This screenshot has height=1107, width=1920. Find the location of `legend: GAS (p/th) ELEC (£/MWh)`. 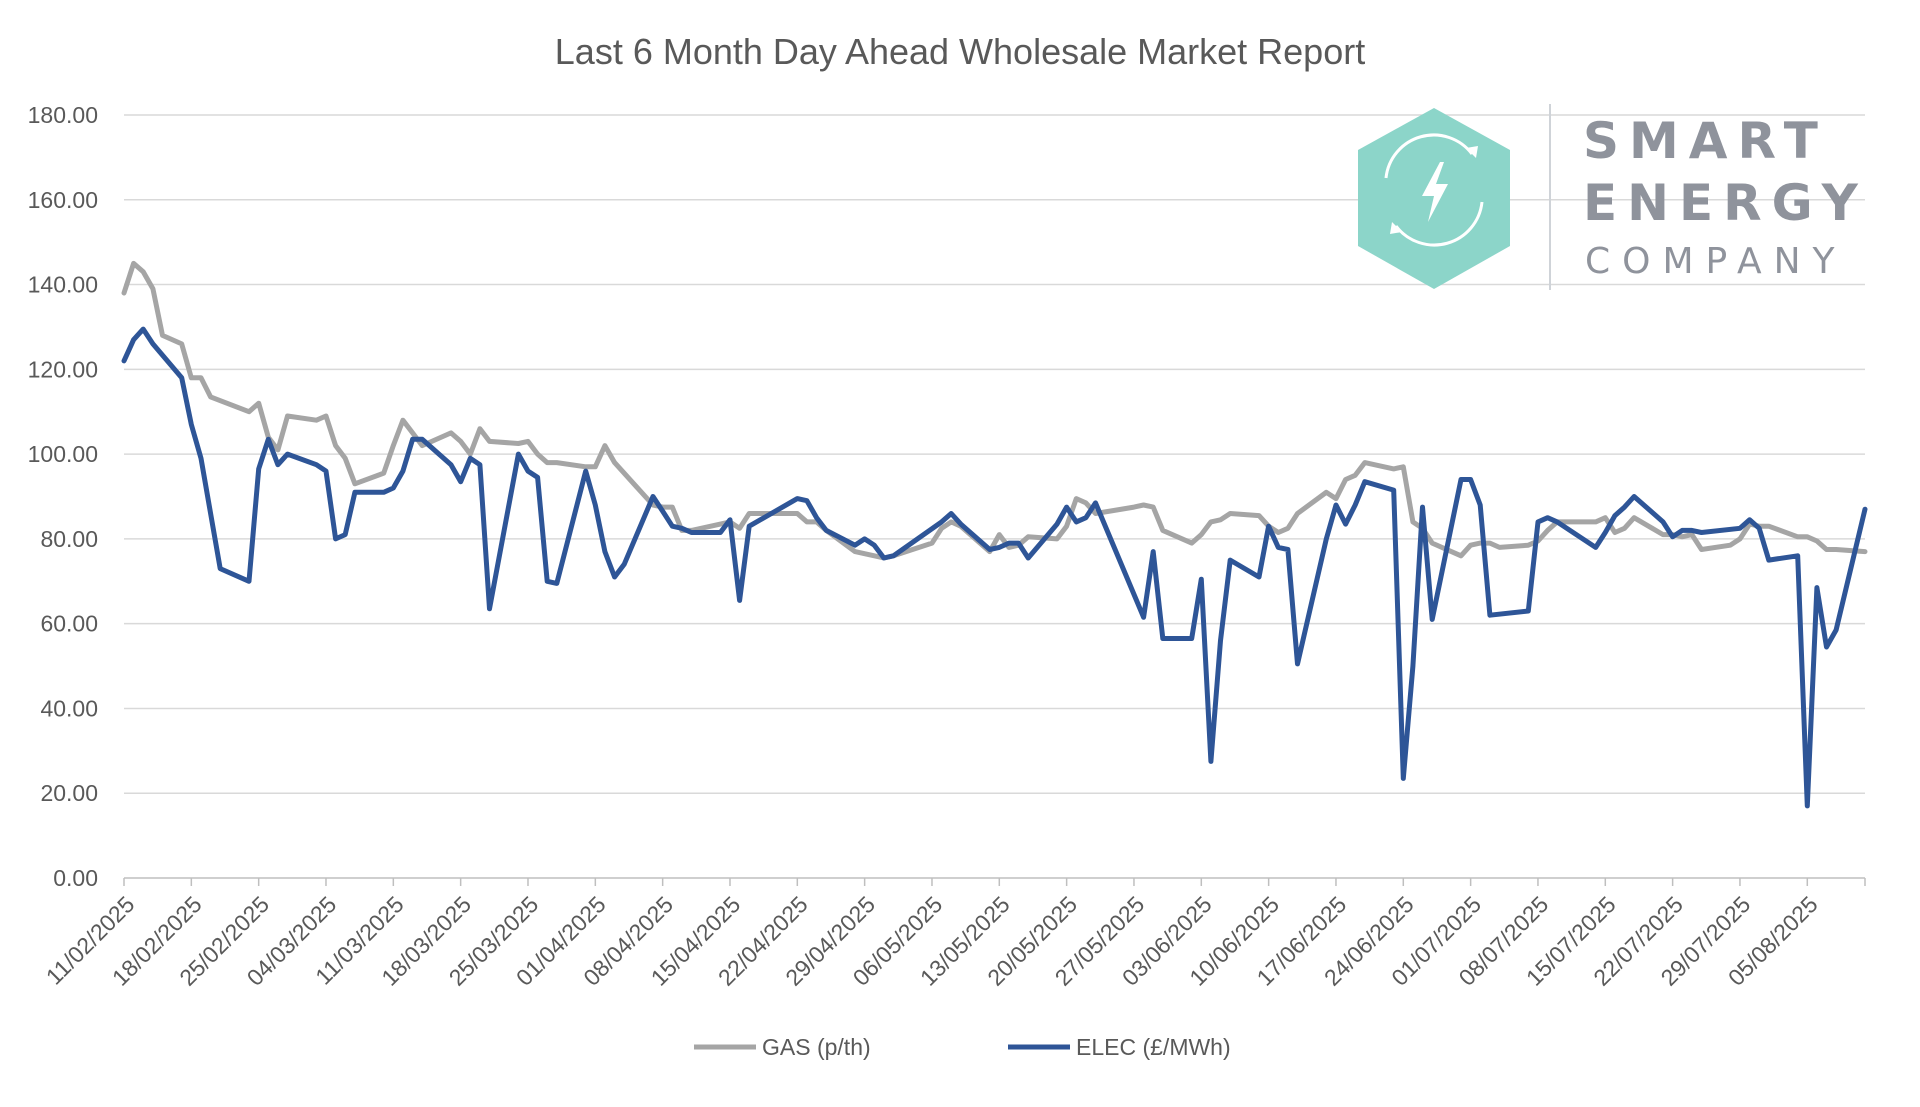

legend: GAS (p/th) ELEC (£/MWh) is located at coordinates (962, 1047).